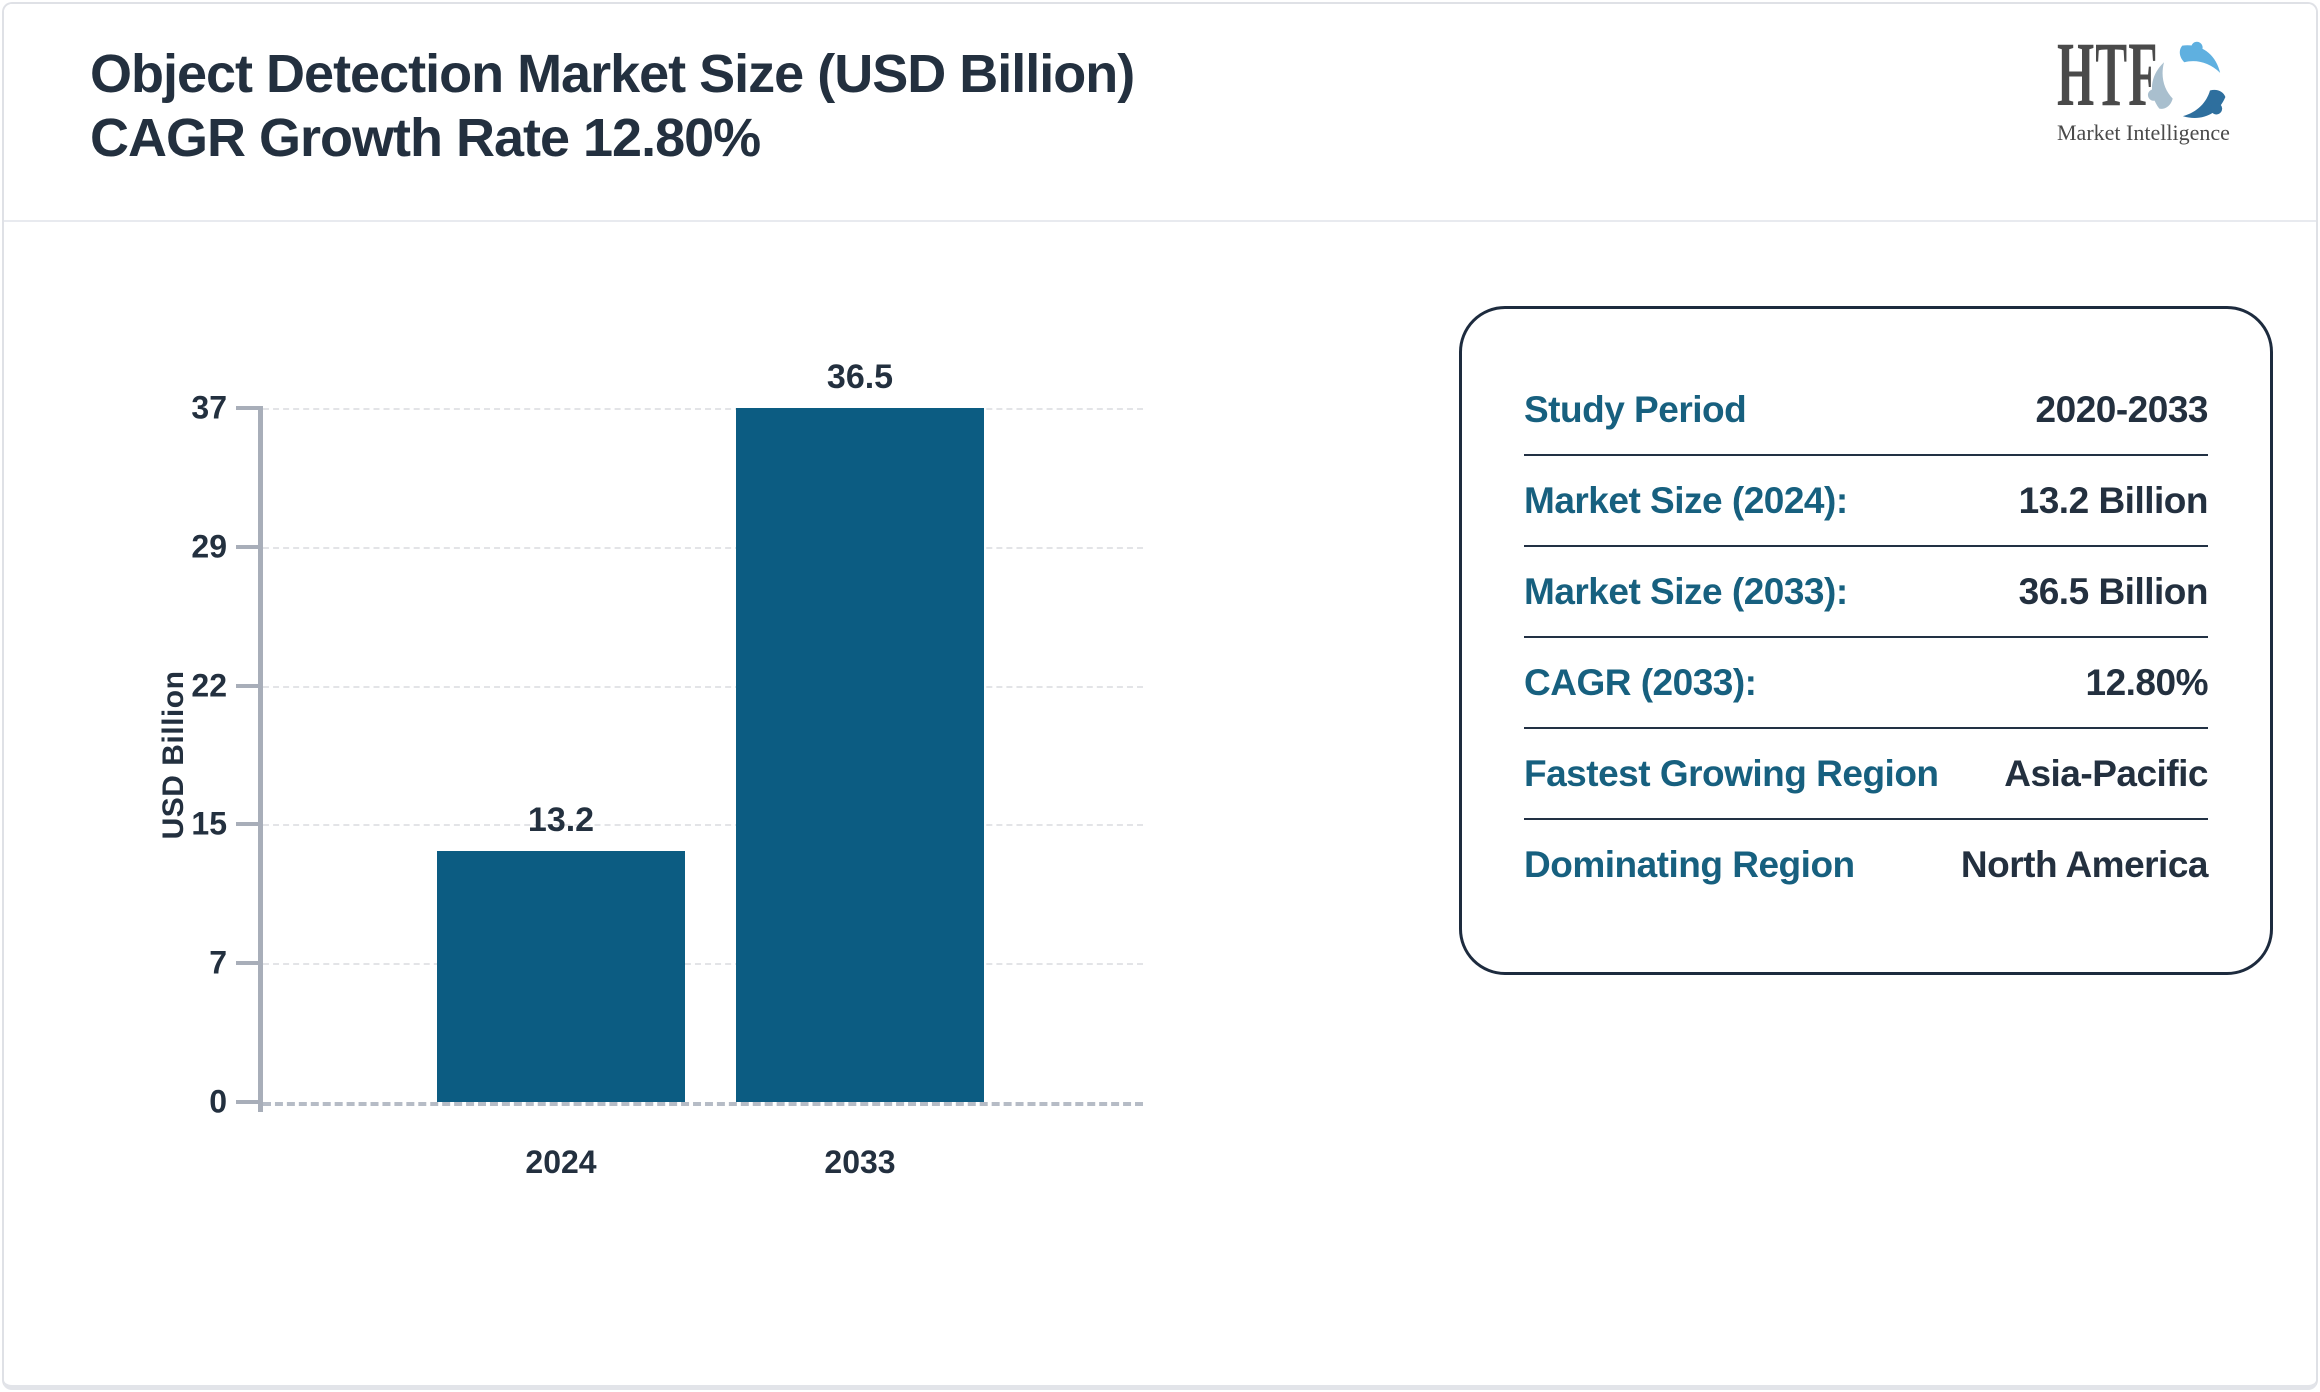  I want to click on bar-2033, so click(860, 755).